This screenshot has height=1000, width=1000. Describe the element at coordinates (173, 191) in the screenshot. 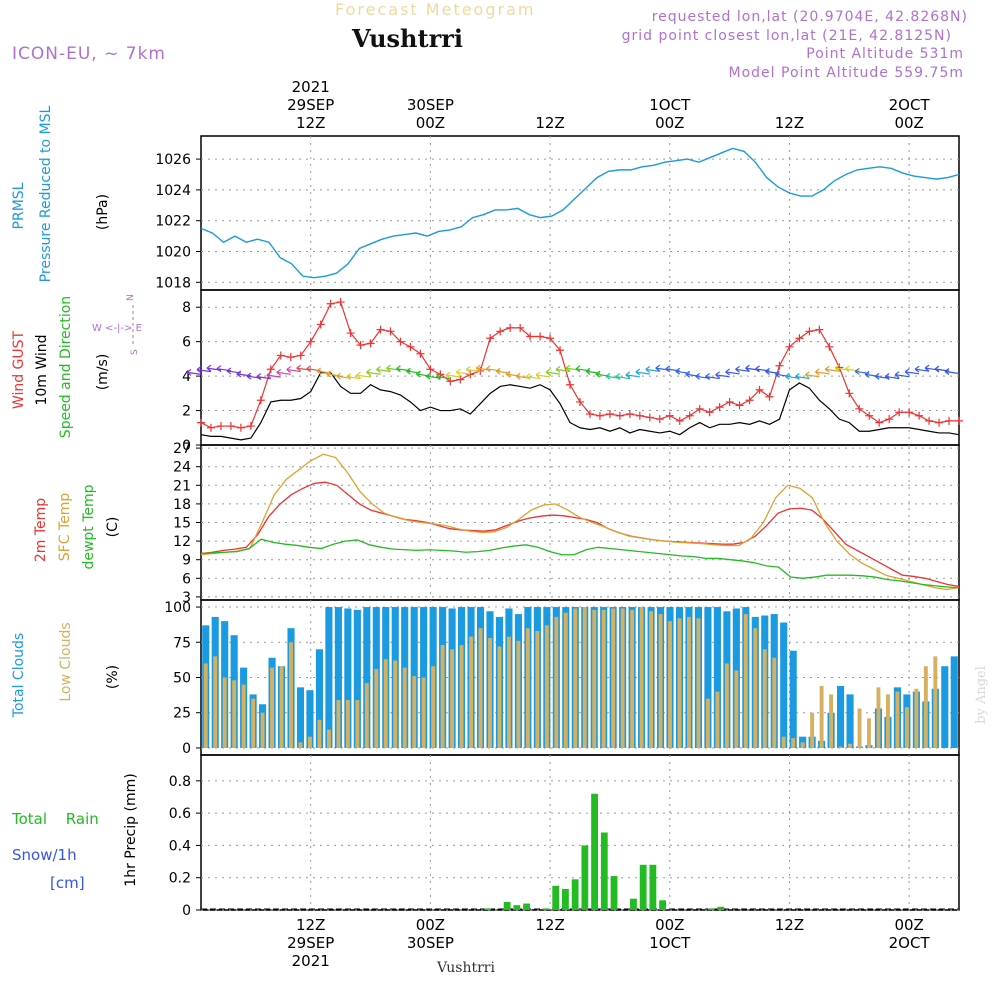

I see `pressure-ytick-label: 1024` at that location.